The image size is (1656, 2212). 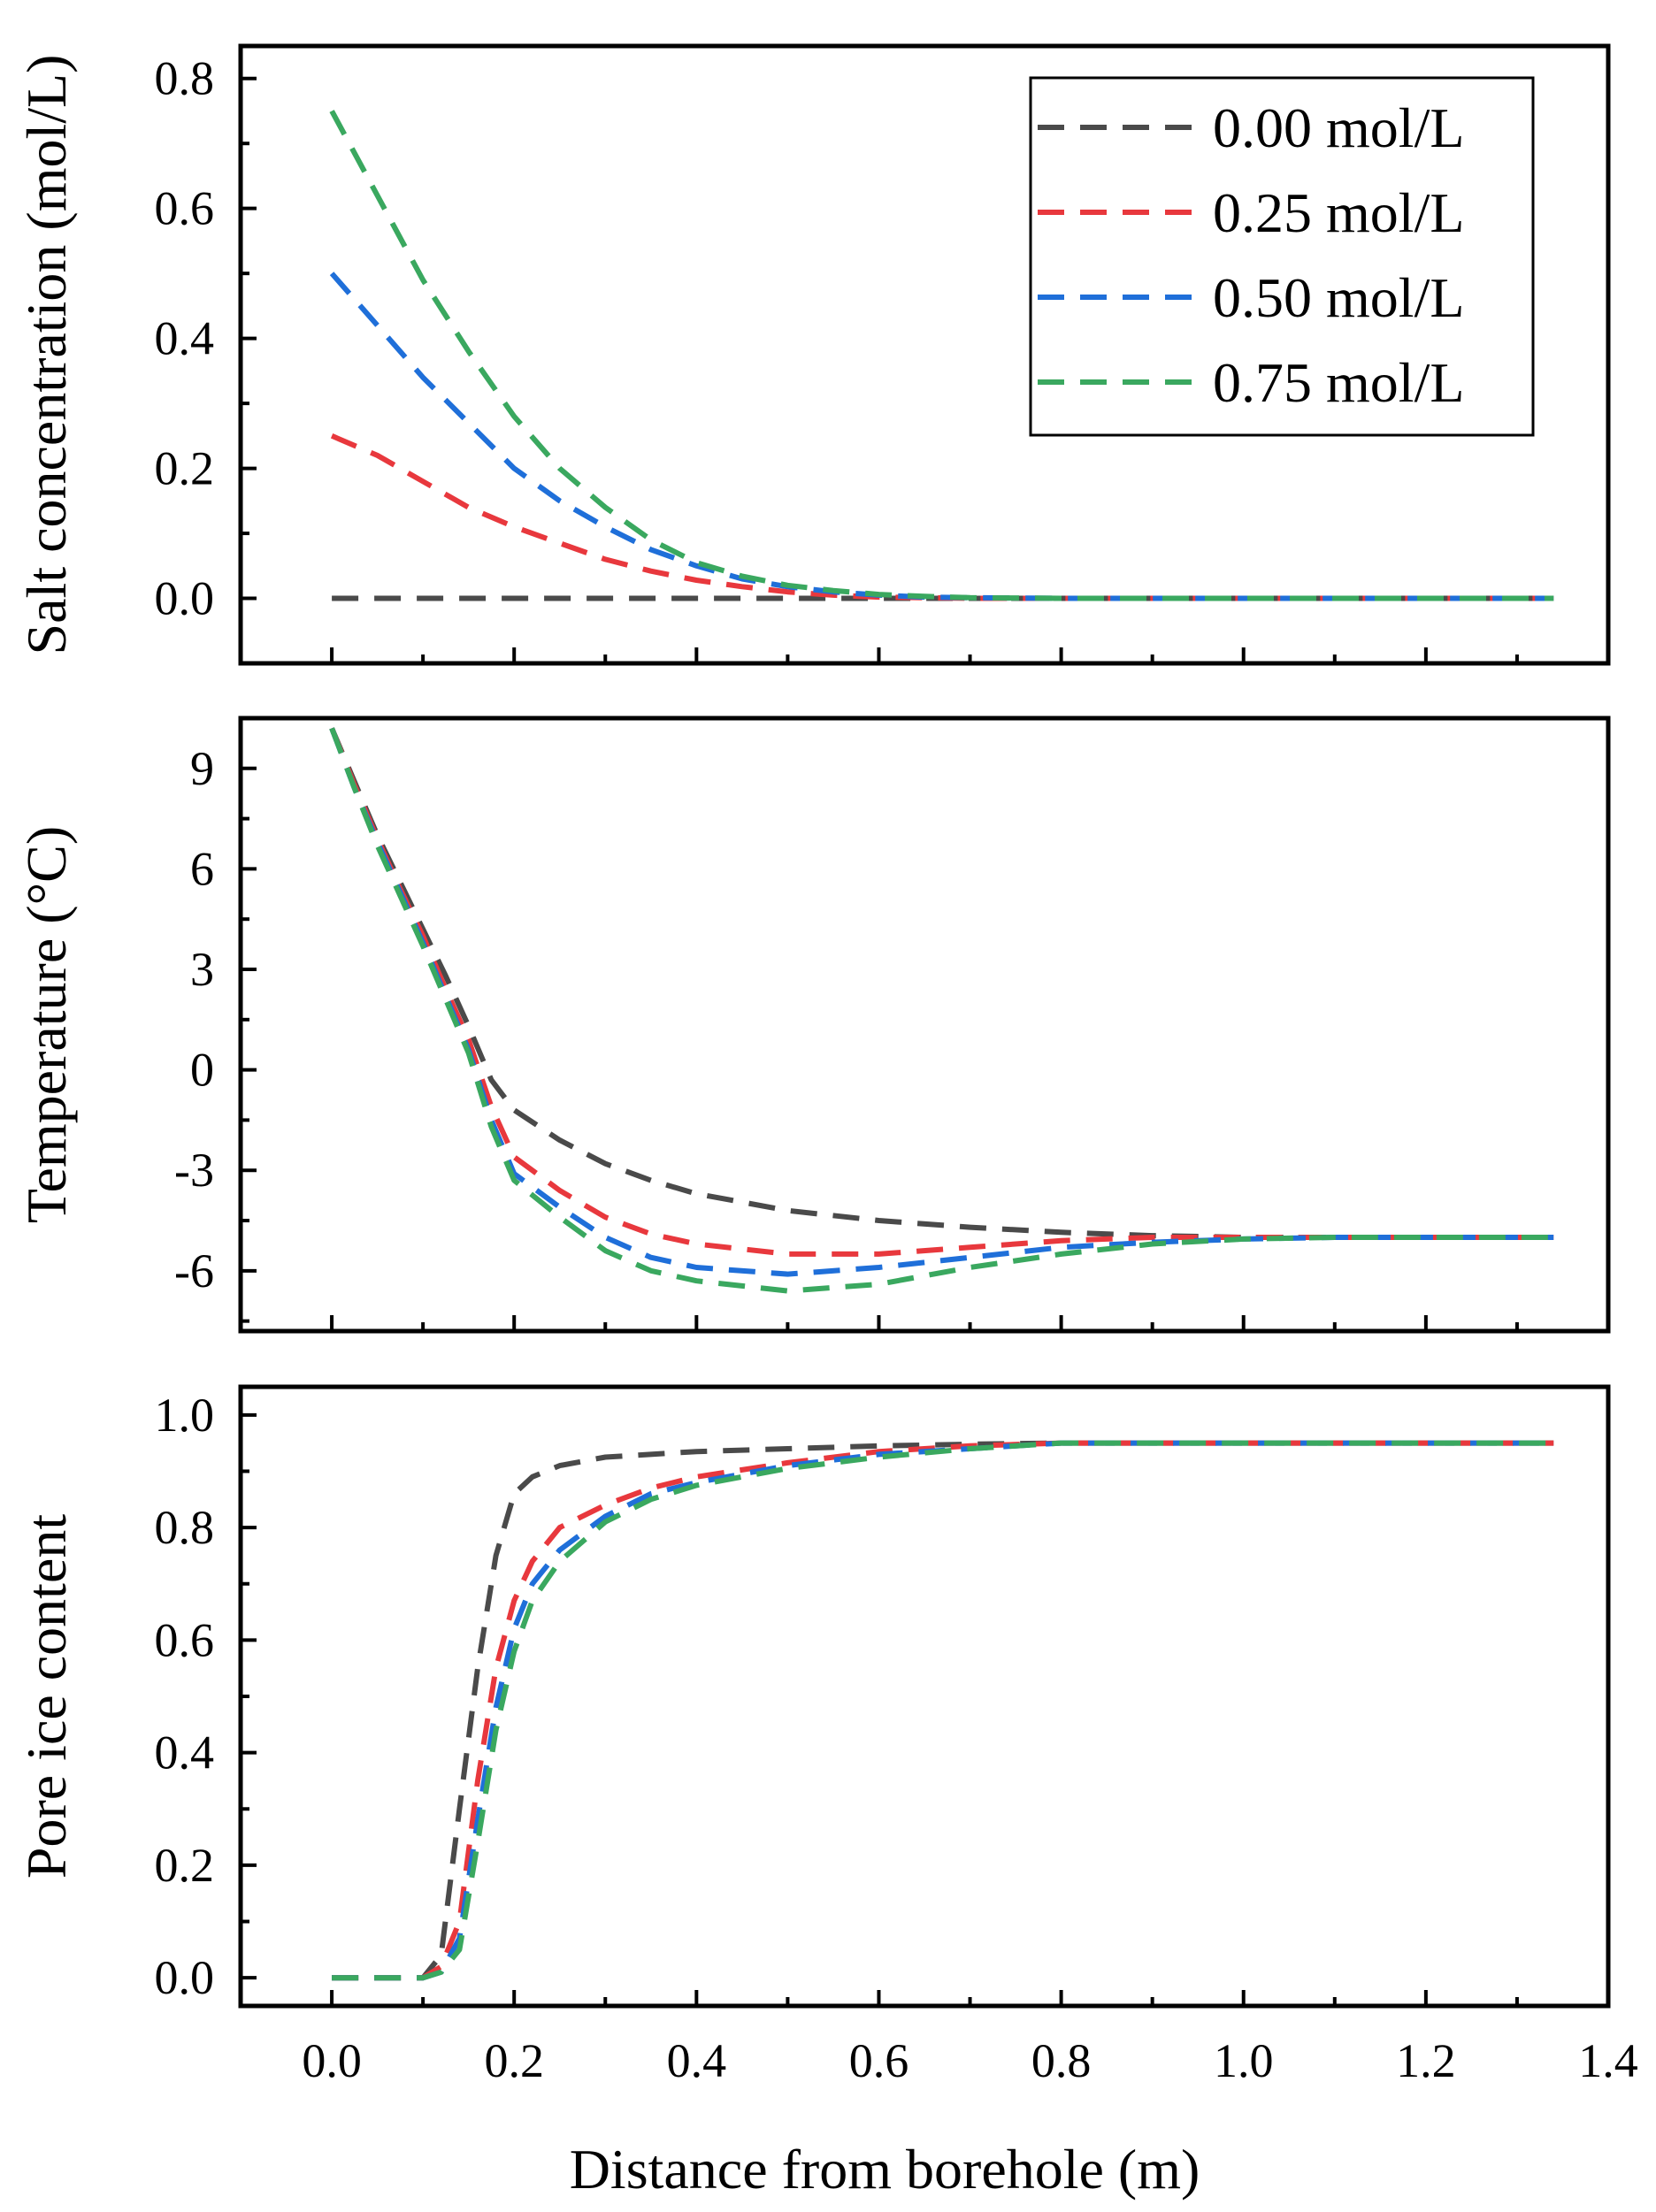 What do you see at coordinates (697, 2060) in the screenshot?
I see `x-tick-label: 0.4` at bounding box center [697, 2060].